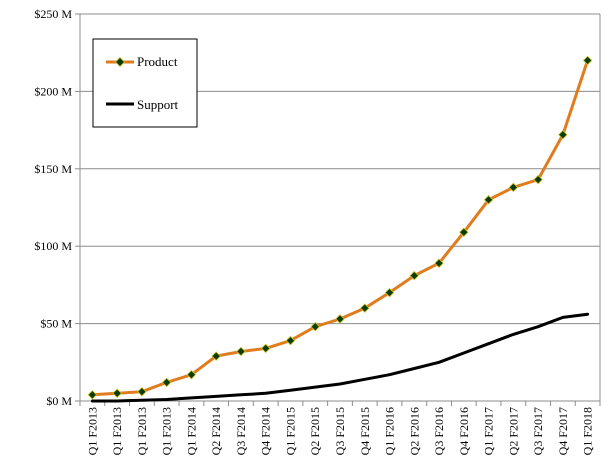  What do you see at coordinates (241, 431) in the screenshot?
I see `x-tick-label: Q3 F2014` at bounding box center [241, 431].